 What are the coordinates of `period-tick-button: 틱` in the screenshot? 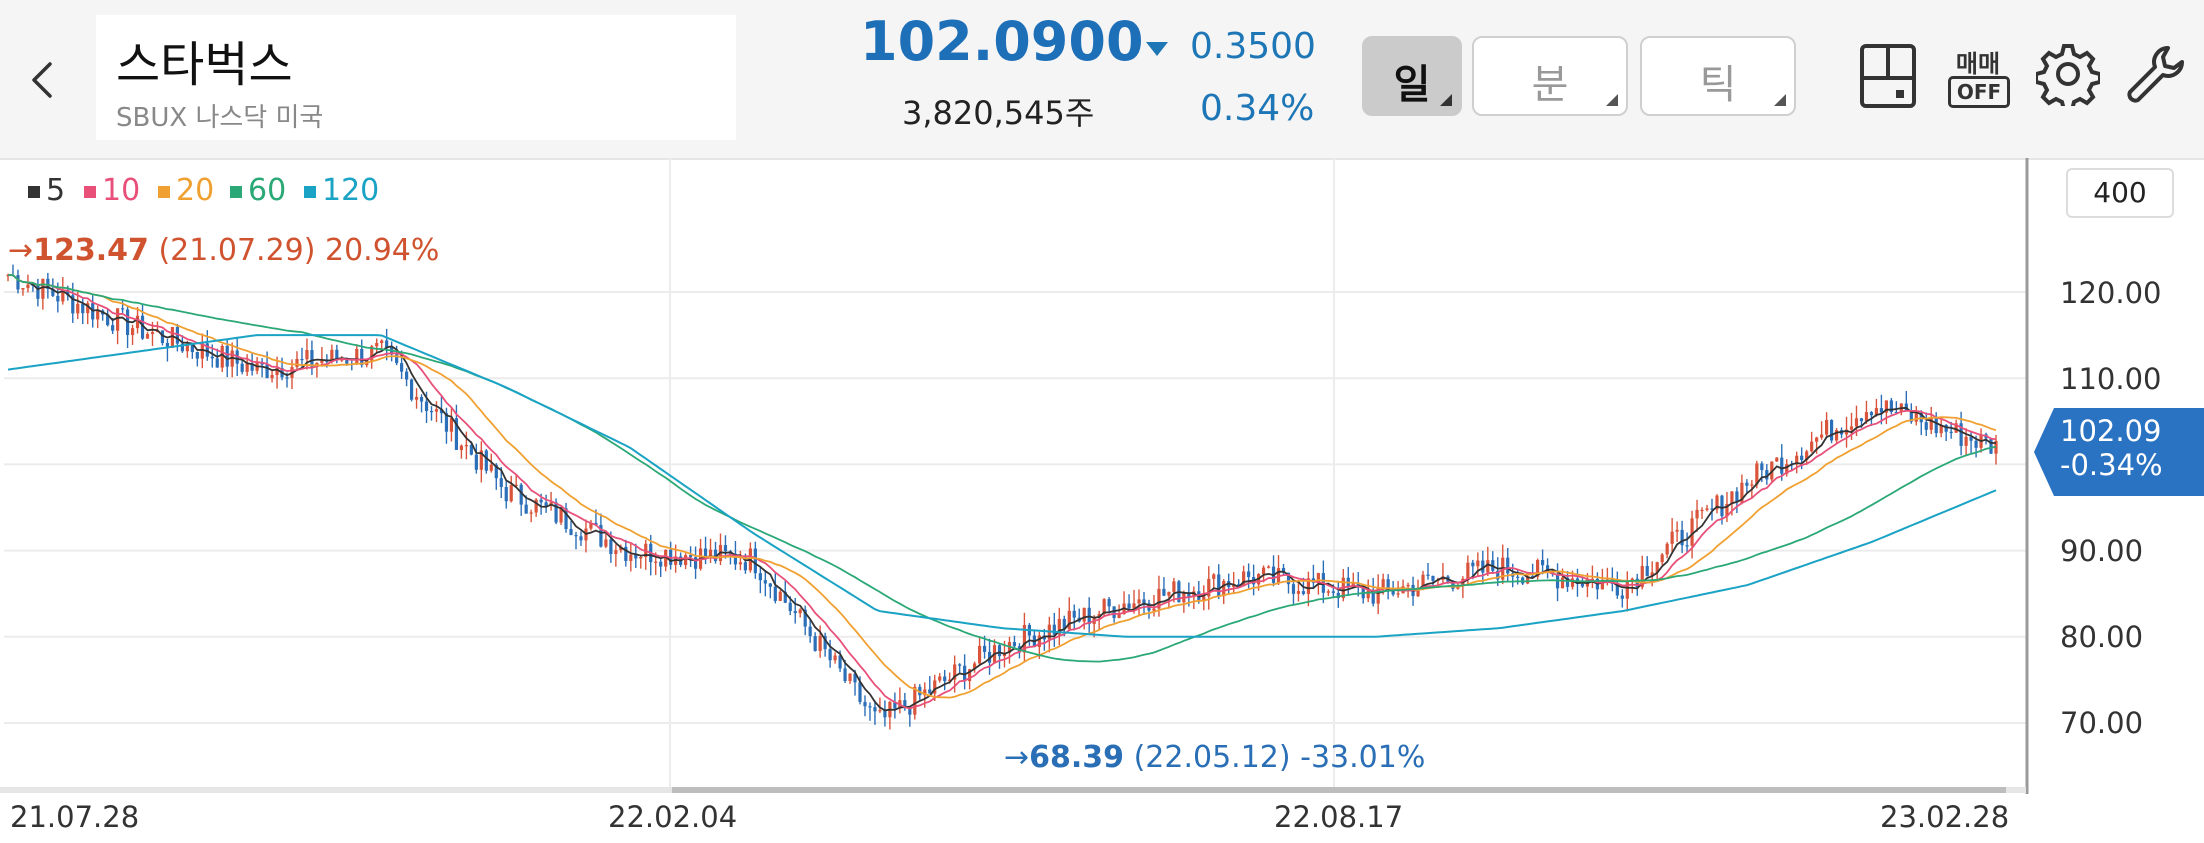 It's located at (1718, 76).